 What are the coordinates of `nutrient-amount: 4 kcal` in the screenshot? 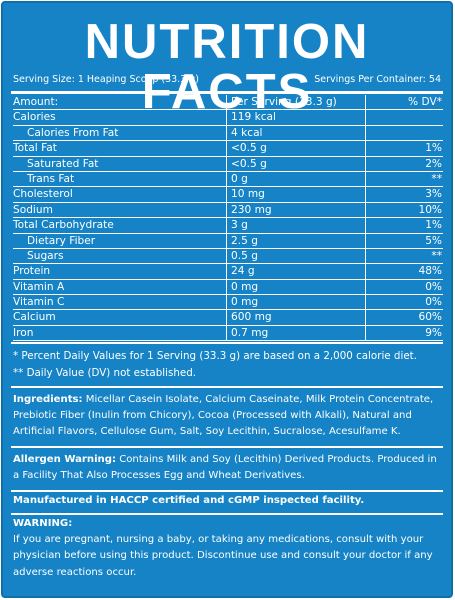 It's located at (247, 132).